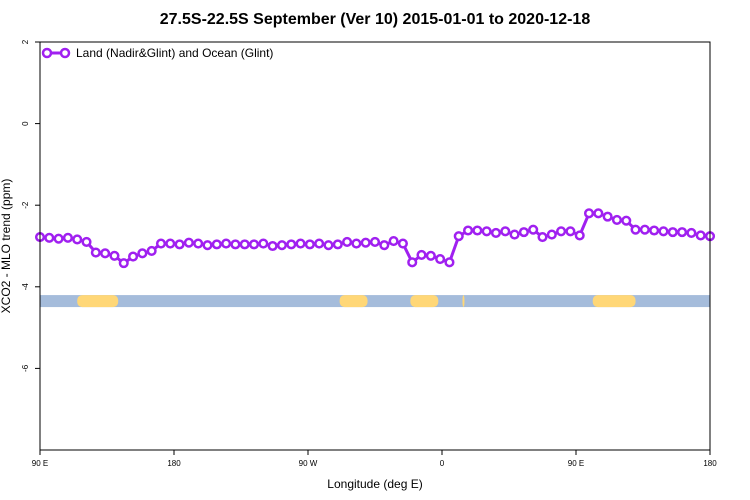  I want to click on y-tick-label: -2, so click(25, 205).